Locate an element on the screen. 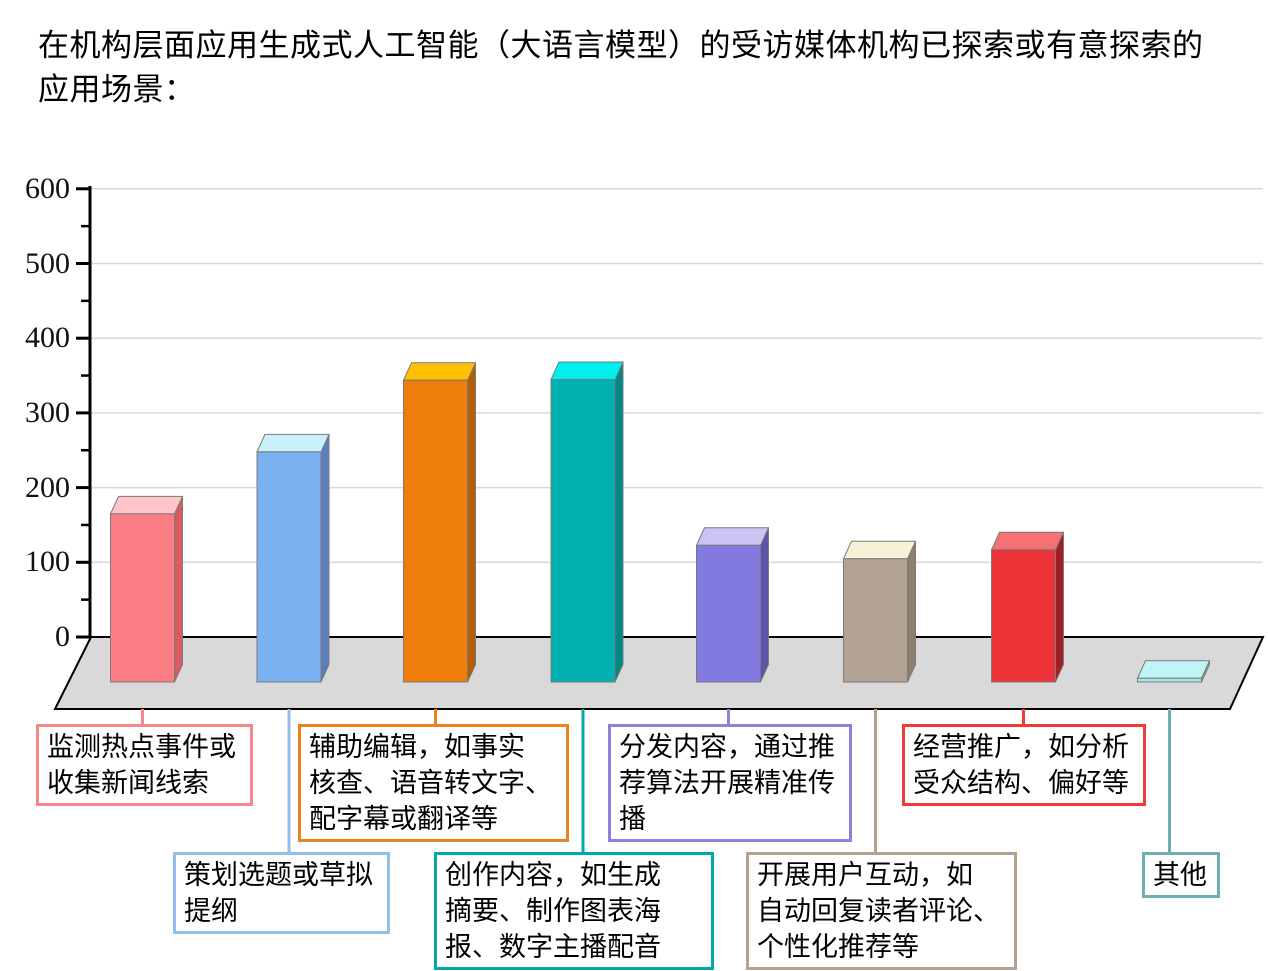  callout-text-line: 播 is located at coordinates (632, 819).